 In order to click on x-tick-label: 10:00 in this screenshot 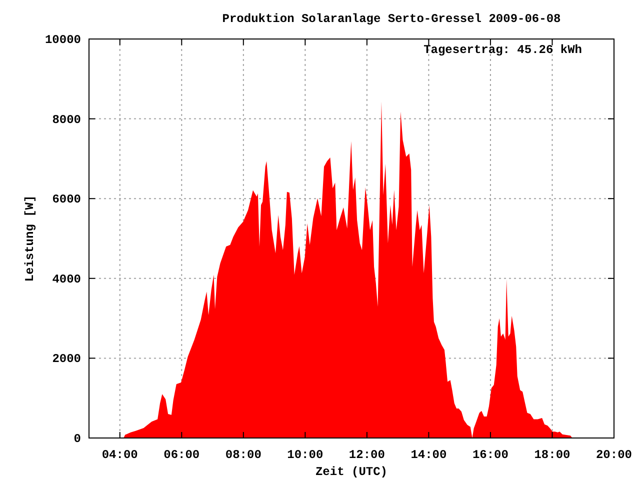, I will do `click(305, 455)`.